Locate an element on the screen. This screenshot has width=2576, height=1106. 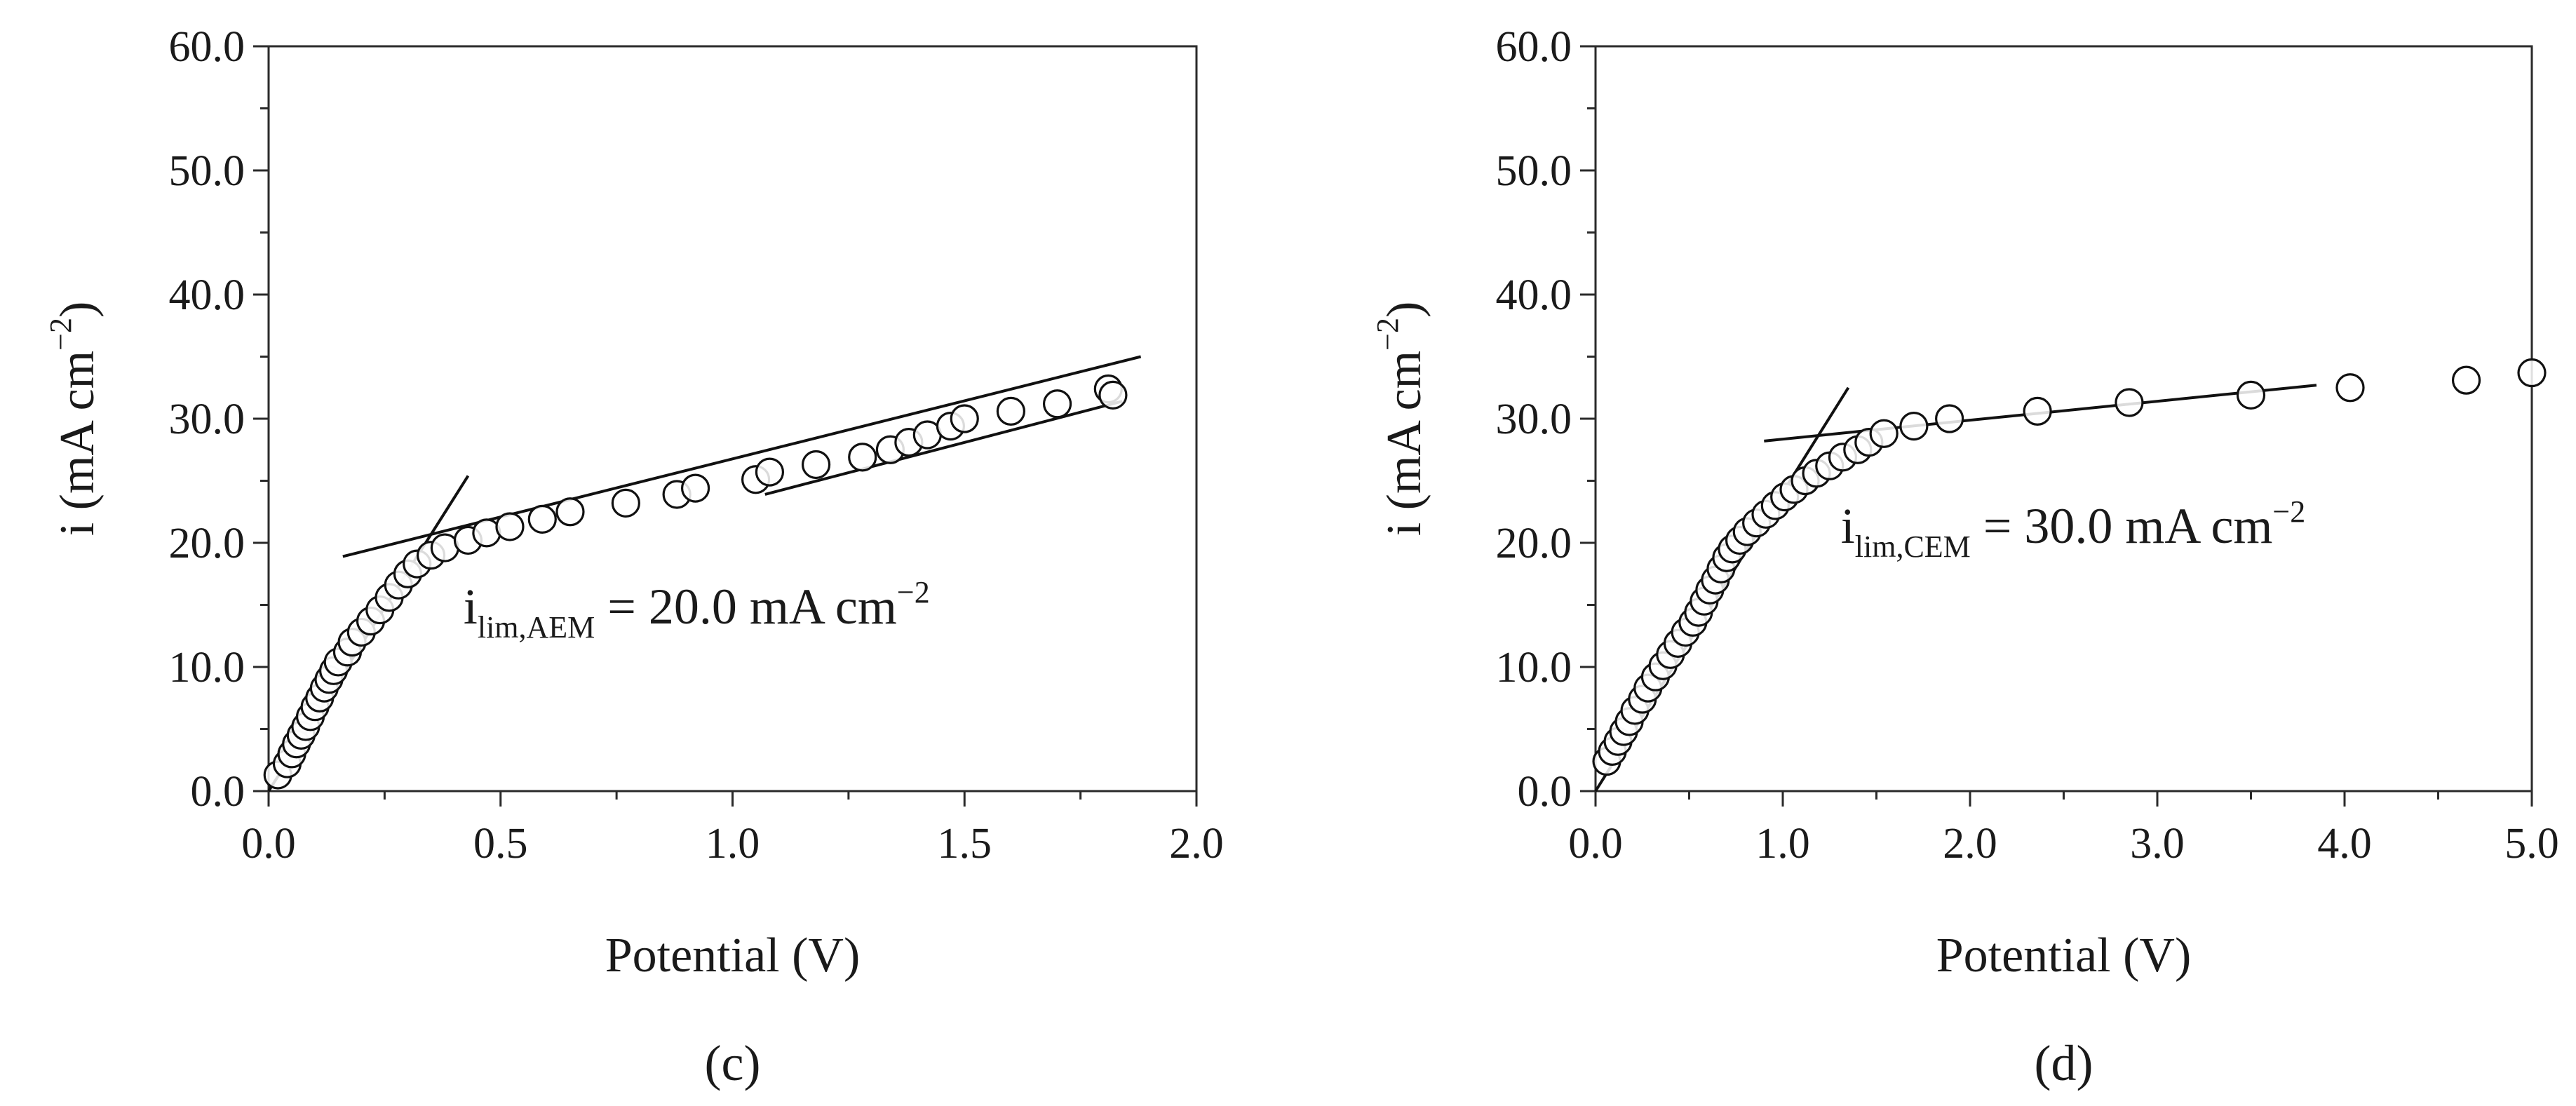
x-tick-label: 0.5 is located at coordinates (500, 844).